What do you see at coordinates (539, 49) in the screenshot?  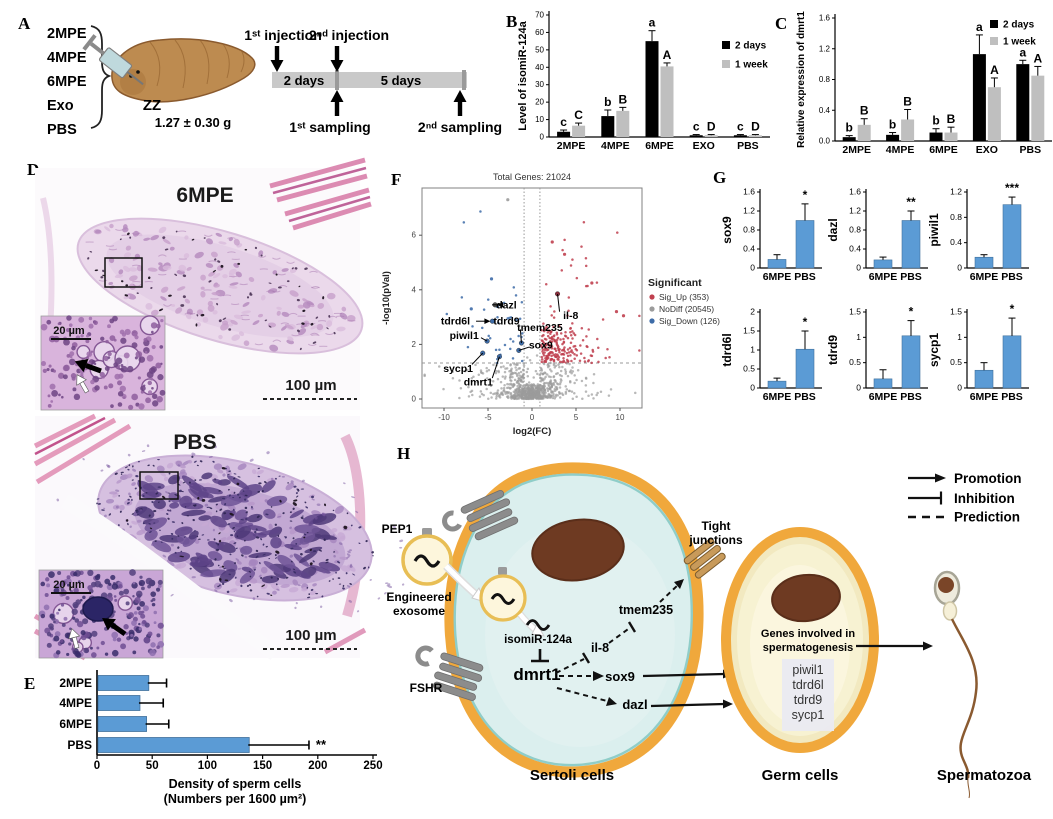 I see `y-tick-label: 50` at bounding box center [539, 49].